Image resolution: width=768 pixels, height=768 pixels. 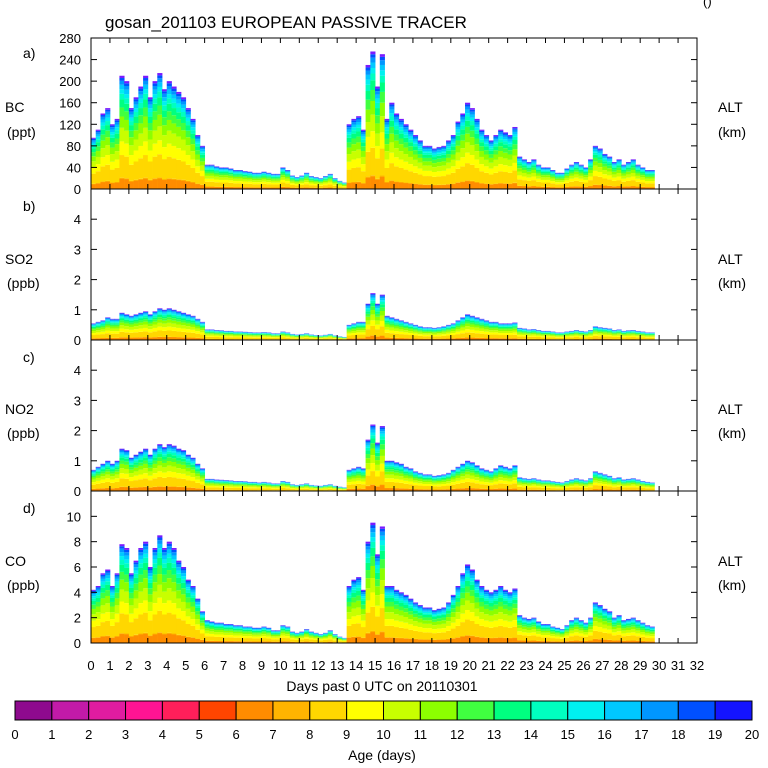 What do you see at coordinates (531, 734) in the screenshot?
I see `colorbar-tick-label: 14` at bounding box center [531, 734].